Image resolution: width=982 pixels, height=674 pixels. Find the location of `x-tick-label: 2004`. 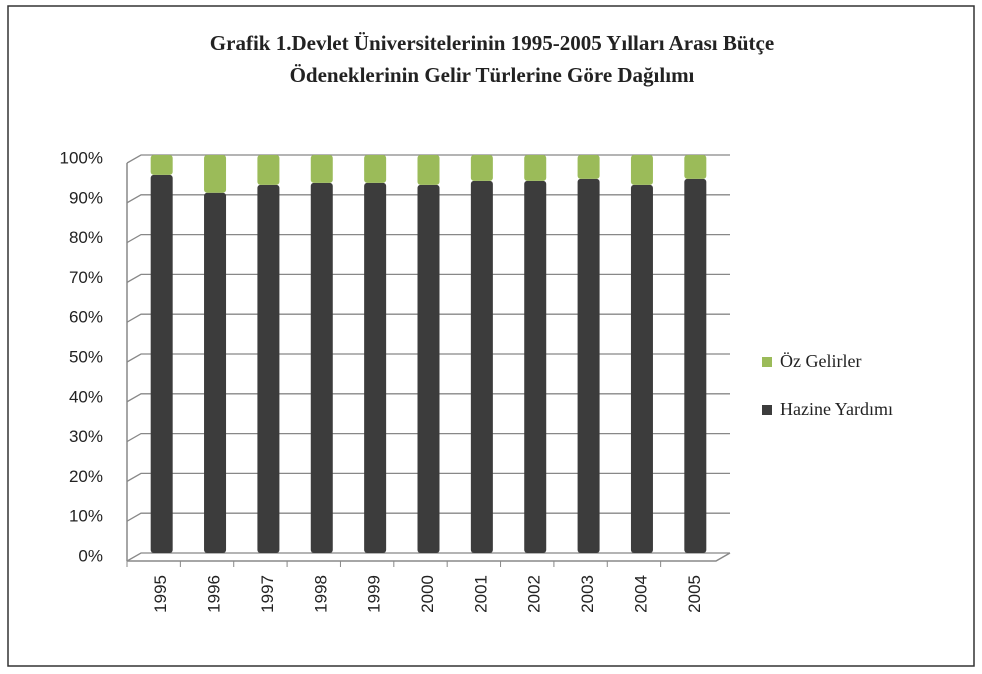

x-tick-label: 2004 is located at coordinates (640, 594).